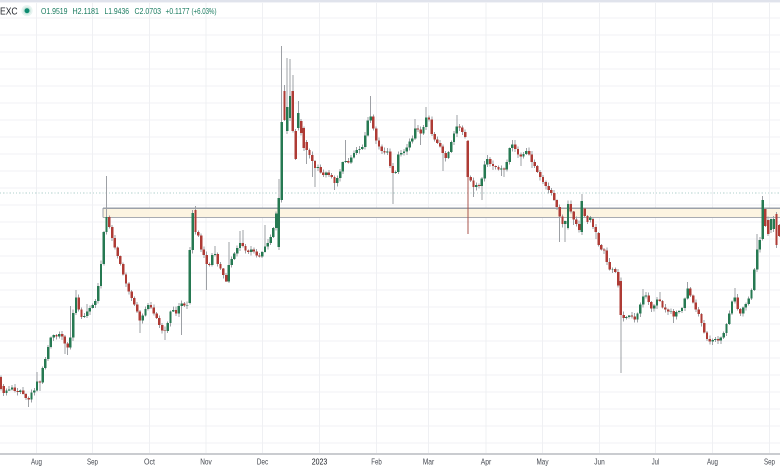 The image size is (780, 470). I want to click on svg-text: May, so click(543, 461).